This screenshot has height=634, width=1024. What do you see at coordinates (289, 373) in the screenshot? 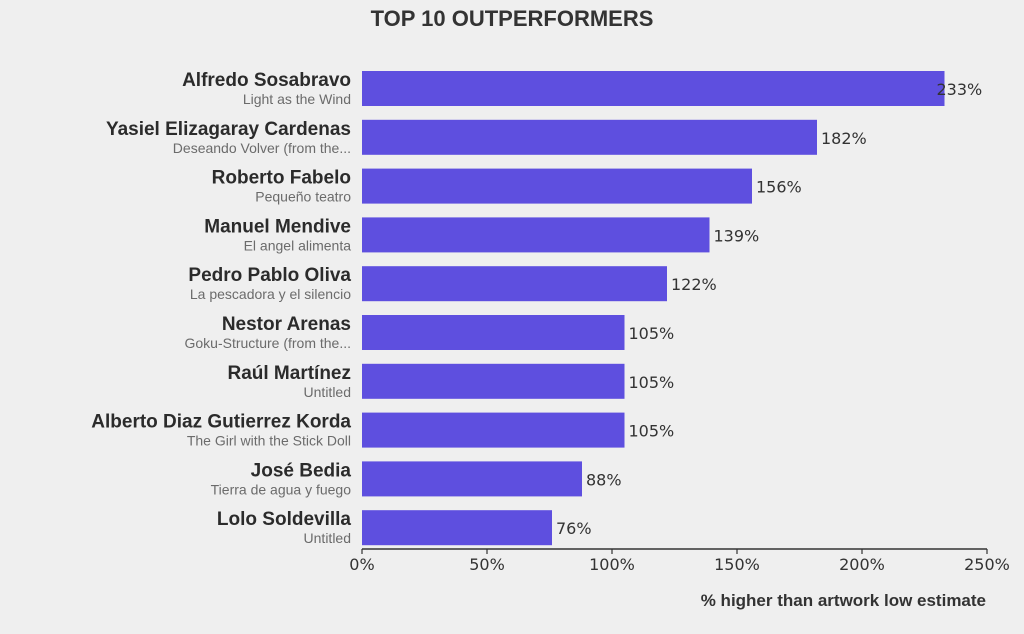
I see `artist-label: Raúl Martínez` at bounding box center [289, 373].